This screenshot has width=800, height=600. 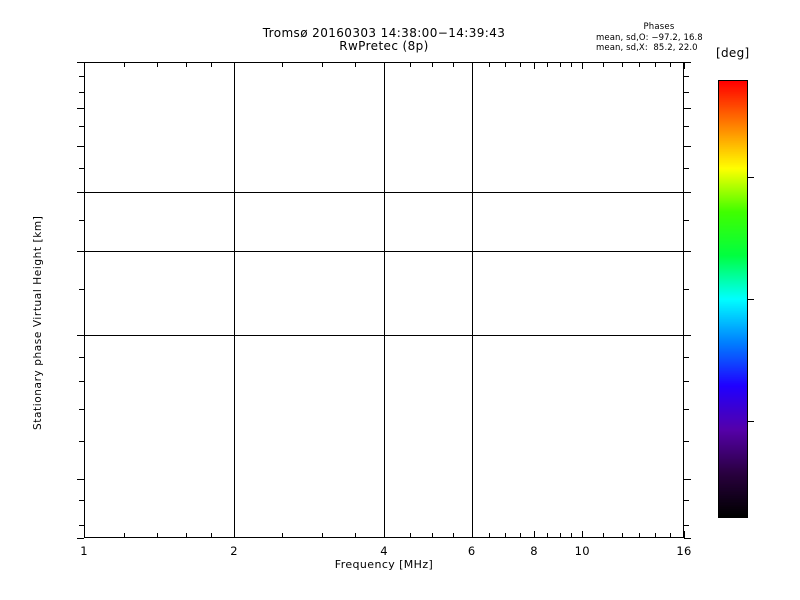 What do you see at coordinates (38, 322) in the screenshot?
I see `y-axis-title: Stationary phase Virtual Height [km]` at bounding box center [38, 322].